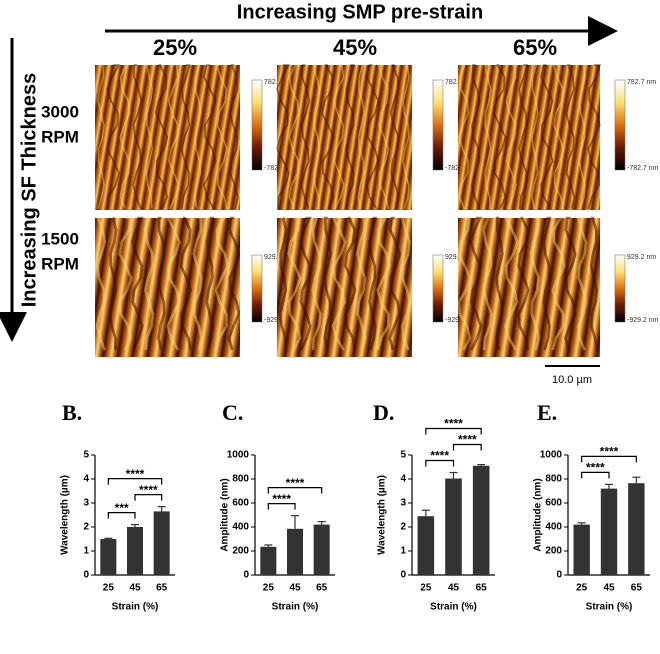 Image resolution: width=660 pixels, height=654 pixels. What do you see at coordinates (426, 588) in the screenshot?
I see `x-tick-label: 25` at bounding box center [426, 588].